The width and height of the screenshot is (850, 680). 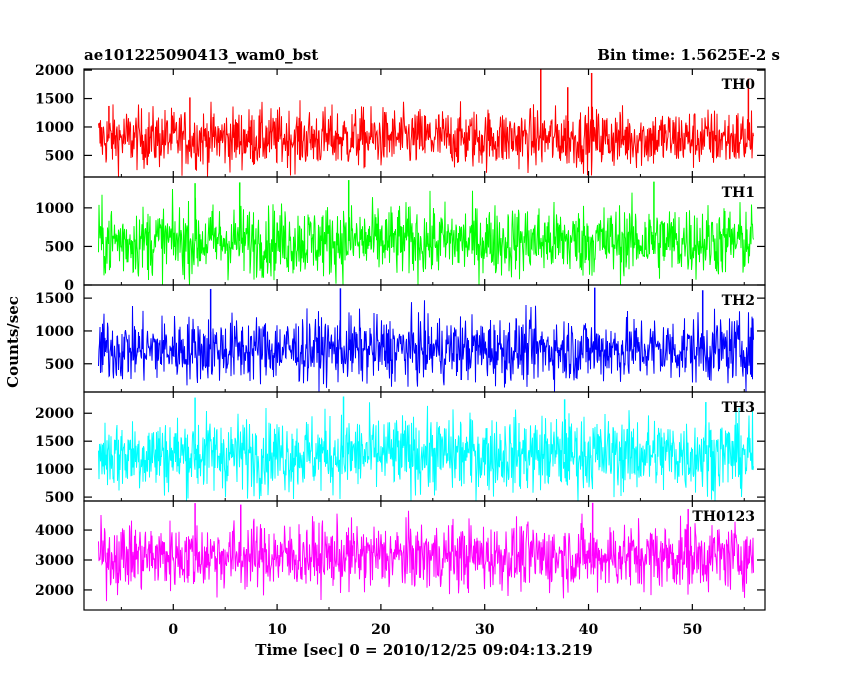 I want to click on panel-label-th1: TH1, so click(x=738, y=193).